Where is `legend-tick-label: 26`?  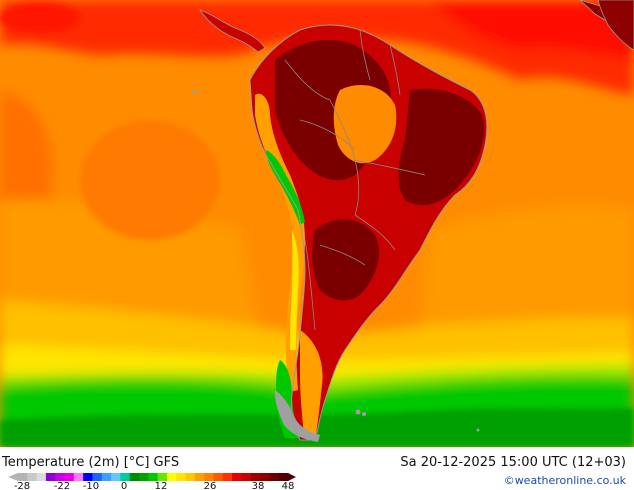
legend-tick-label: 26 is located at coordinates (210, 485).